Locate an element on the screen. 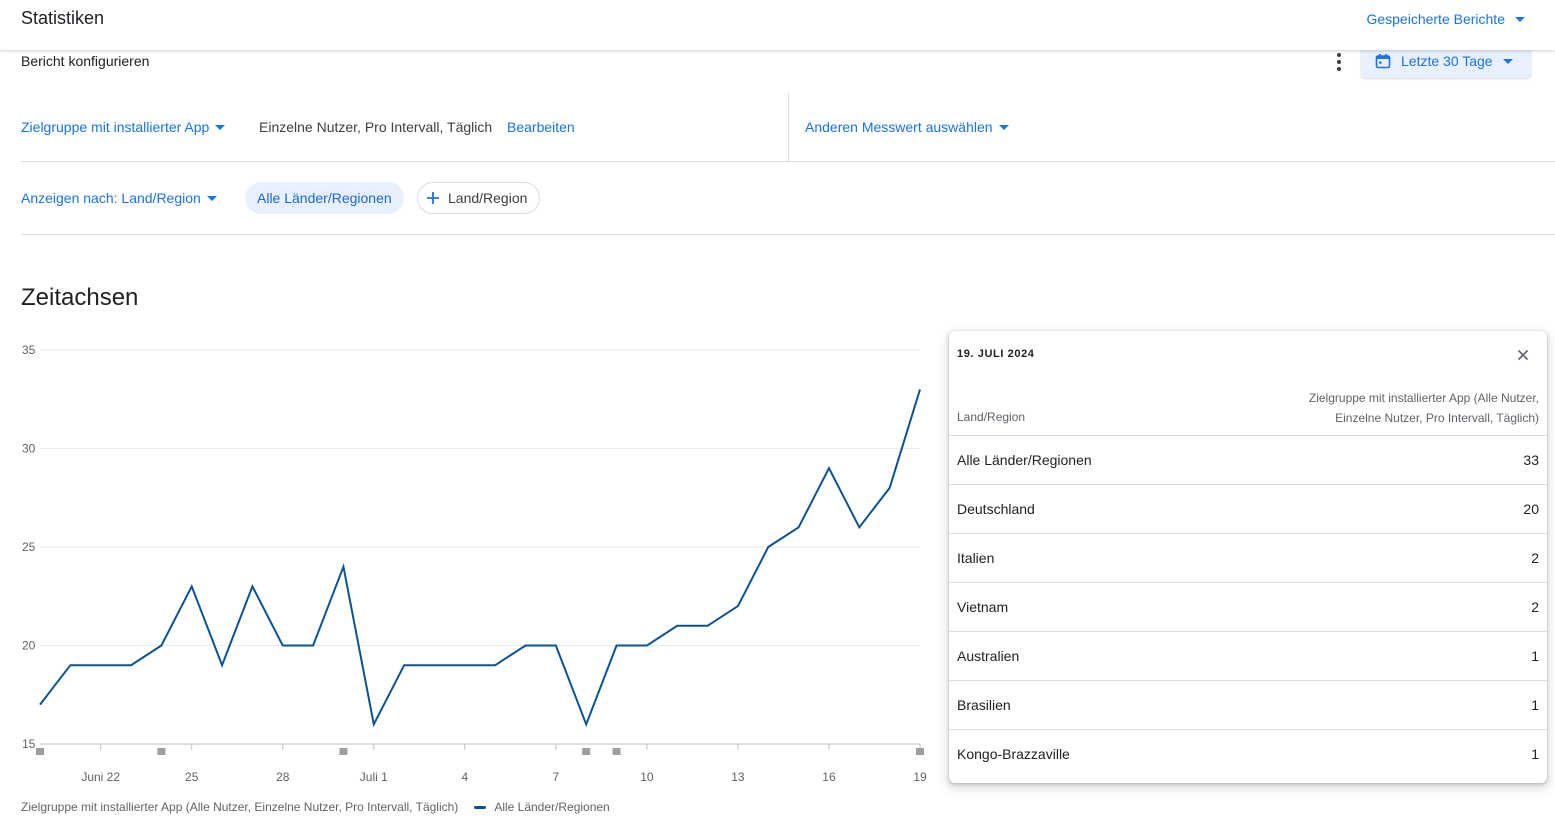  saved-reports-label: Gespeicherte Berichte is located at coordinates (1435, 19).